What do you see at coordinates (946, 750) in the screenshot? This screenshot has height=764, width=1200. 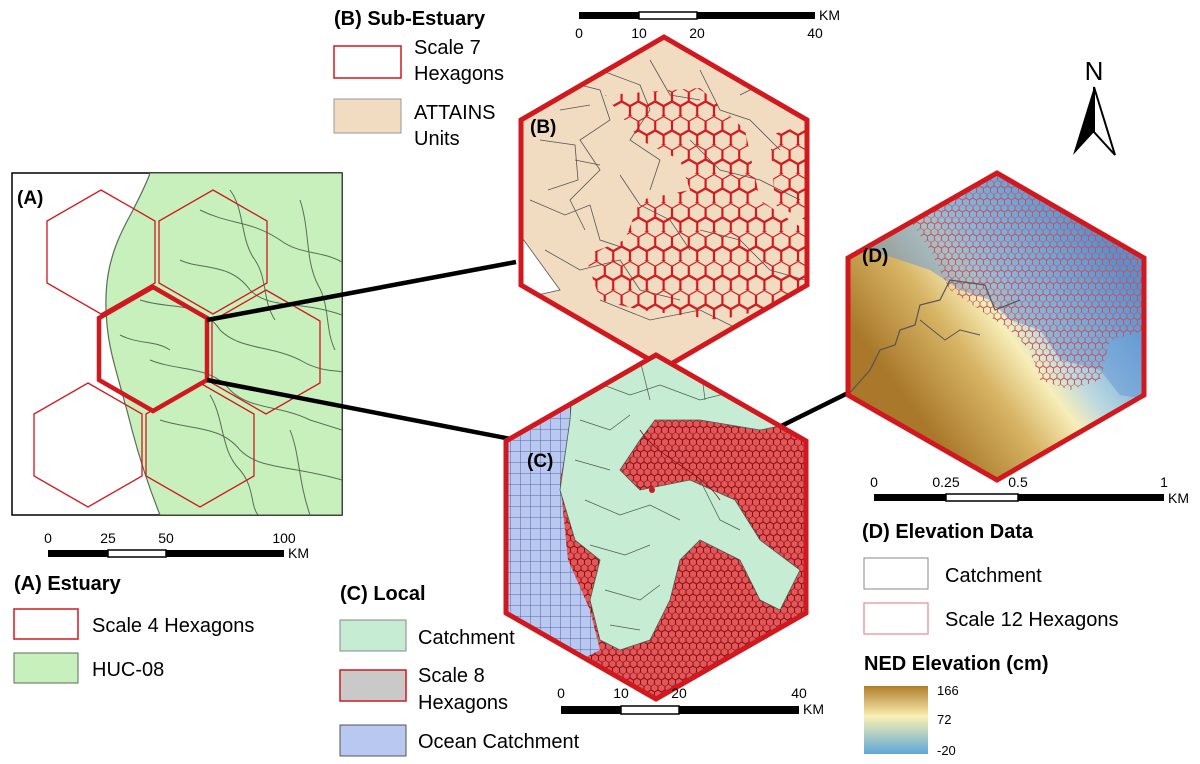 I see `ramp-tick-low: -20` at bounding box center [946, 750].